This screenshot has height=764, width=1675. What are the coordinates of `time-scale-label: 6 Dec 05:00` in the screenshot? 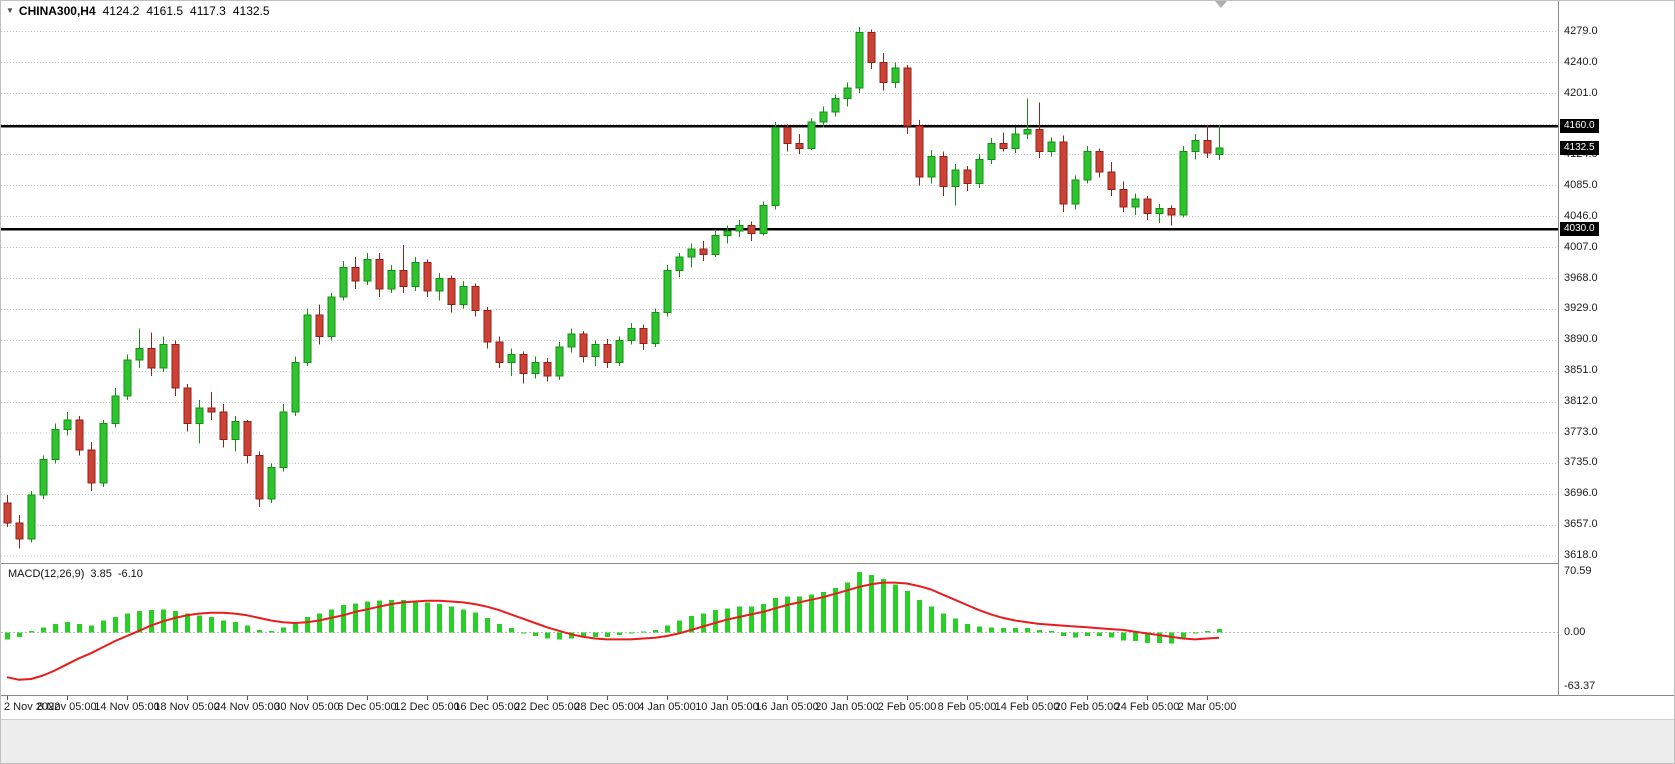 It's located at (367, 707).